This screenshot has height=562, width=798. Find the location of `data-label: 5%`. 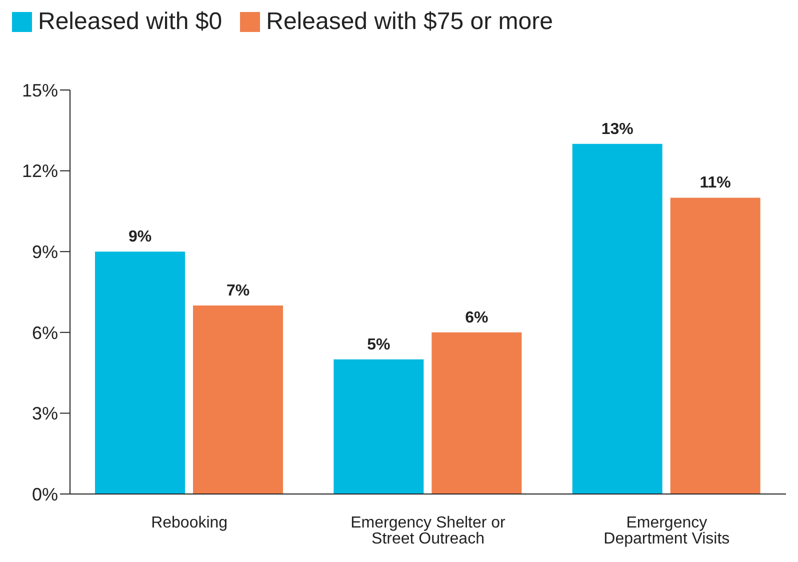

data-label: 5% is located at coordinates (378, 345).